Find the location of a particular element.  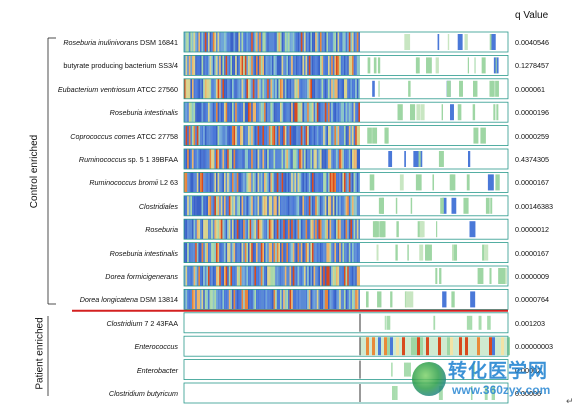

q-value: 0.001203 is located at coordinates (530, 323).